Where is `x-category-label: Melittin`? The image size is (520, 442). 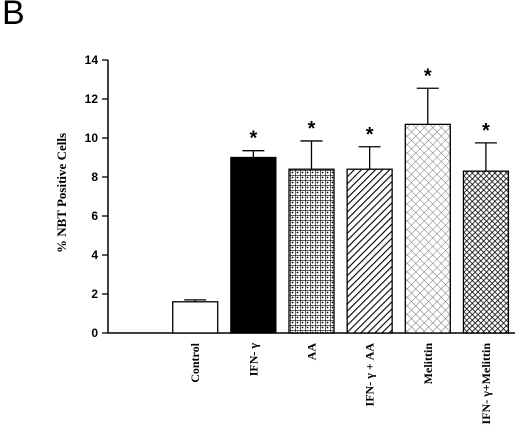 x-category-label: Melittin is located at coordinates (428, 364).